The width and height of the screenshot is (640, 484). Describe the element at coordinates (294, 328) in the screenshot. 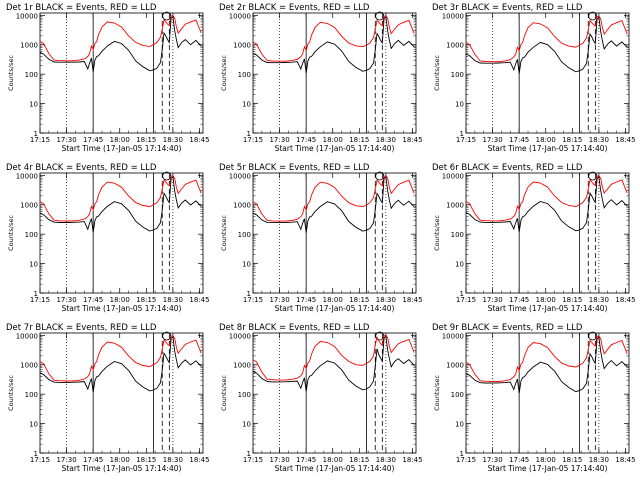

I see `panel-title: Det 8r BLACK = Events, RED = LLD` at that location.